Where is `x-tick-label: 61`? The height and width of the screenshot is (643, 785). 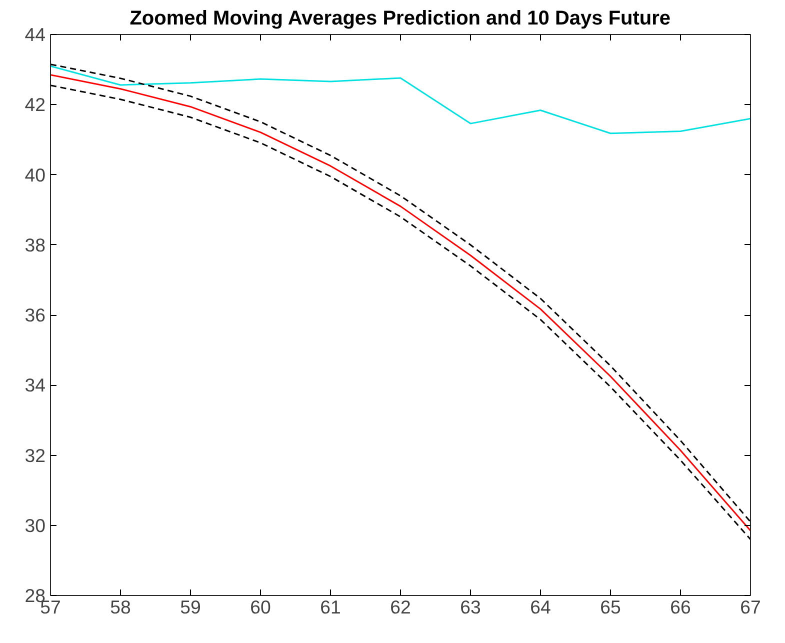
x-tick-label: 61 is located at coordinates (330, 607).